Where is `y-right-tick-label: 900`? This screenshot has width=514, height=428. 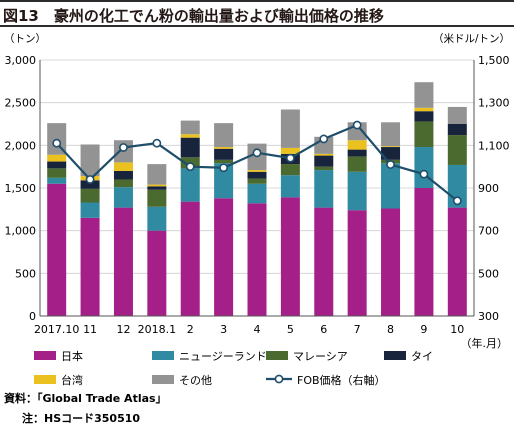
y-right-tick-label: 900 is located at coordinates (488, 188).